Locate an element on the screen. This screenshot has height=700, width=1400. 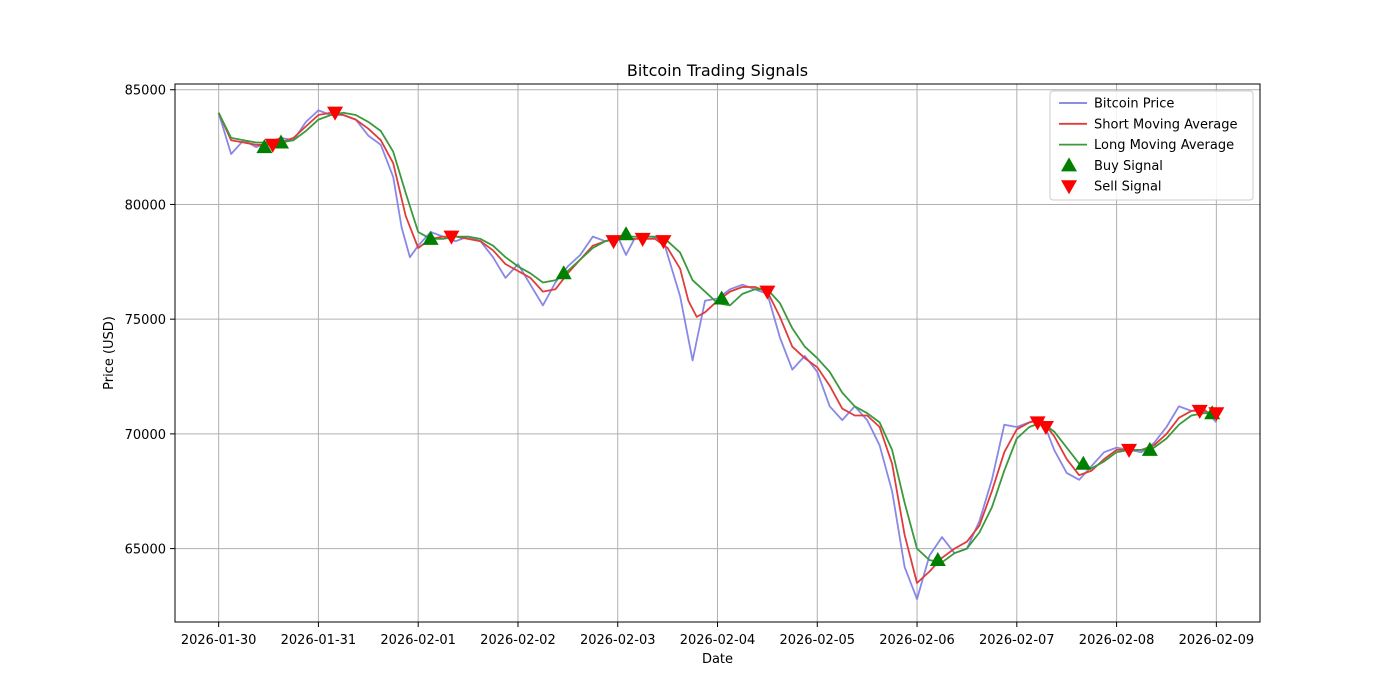
legend-label: Short Moving Average is located at coordinates (1166, 124).